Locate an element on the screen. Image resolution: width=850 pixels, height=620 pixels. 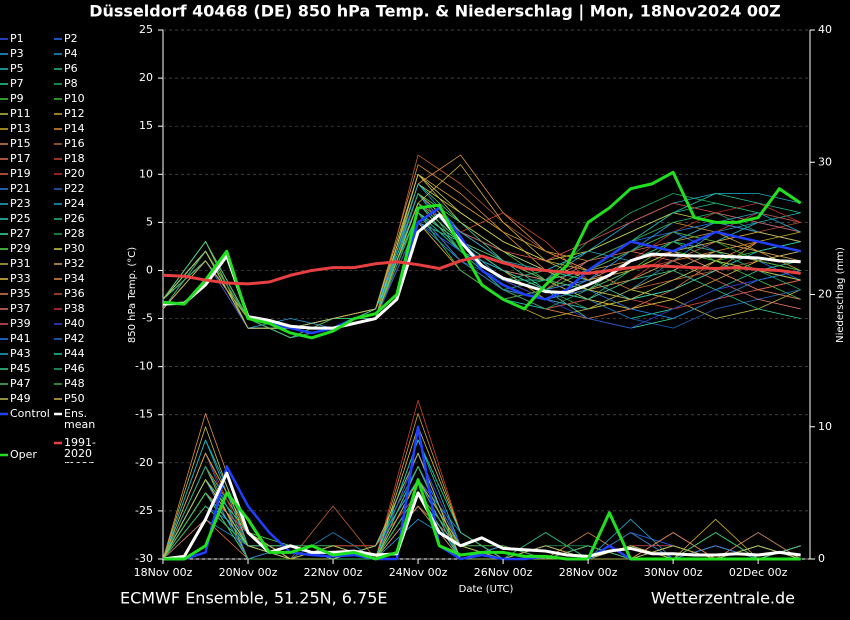
legend-item: P29 is located at coordinates (20, 249).